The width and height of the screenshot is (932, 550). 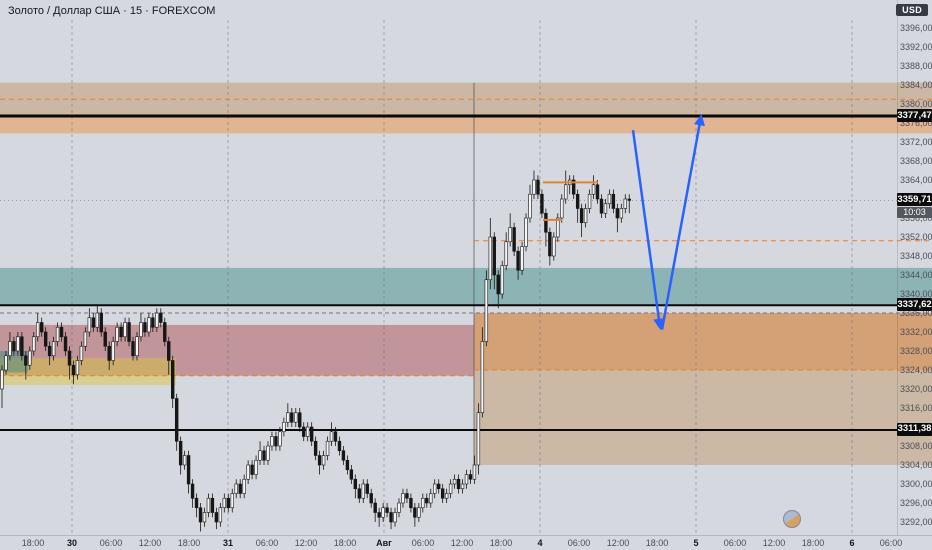 I want to click on price-tick-label: 3356,00, so click(x=916, y=218).